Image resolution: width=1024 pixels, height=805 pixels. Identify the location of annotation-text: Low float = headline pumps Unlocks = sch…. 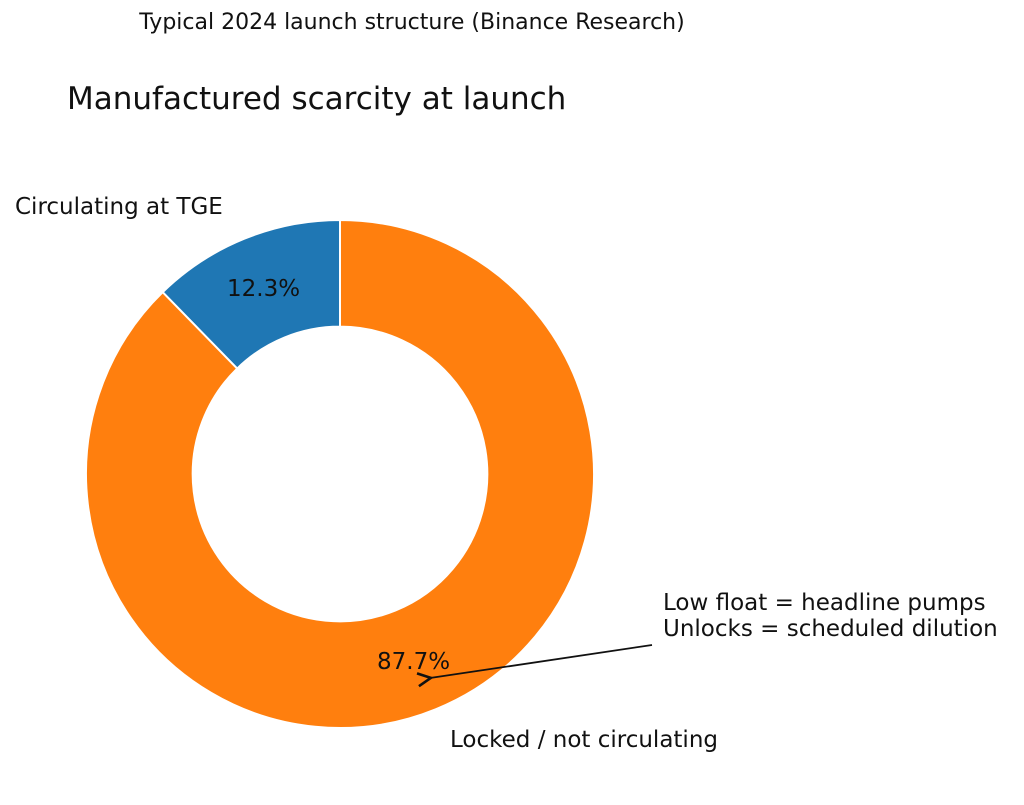
(830, 616).